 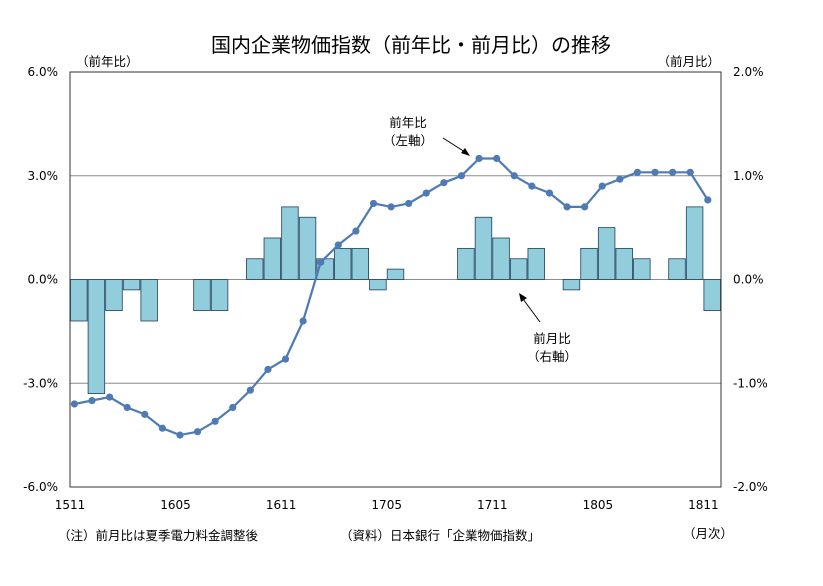 What do you see at coordinates (175, 505) in the screenshot?
I see `x-tick-label: 1605` at bounding box center [175, 505].